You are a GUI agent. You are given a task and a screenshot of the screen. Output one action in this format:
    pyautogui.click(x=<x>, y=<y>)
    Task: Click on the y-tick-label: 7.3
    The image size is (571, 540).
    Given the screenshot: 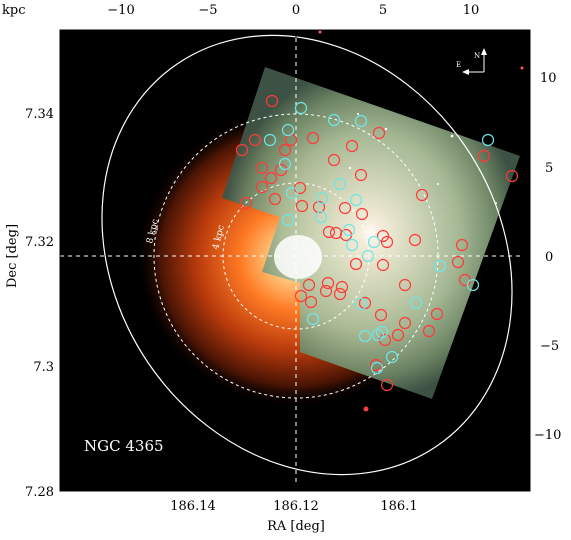 What is the action you would take?
    pyautogui.click(x=43, y=367)
    